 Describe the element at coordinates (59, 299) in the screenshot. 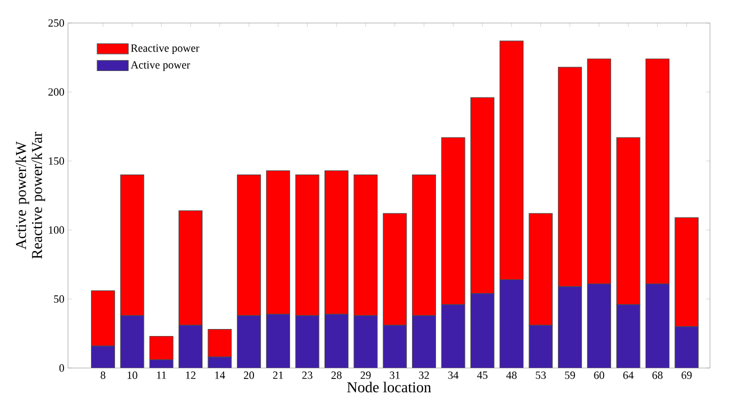

I see `y-tick-label: 50` at that location.